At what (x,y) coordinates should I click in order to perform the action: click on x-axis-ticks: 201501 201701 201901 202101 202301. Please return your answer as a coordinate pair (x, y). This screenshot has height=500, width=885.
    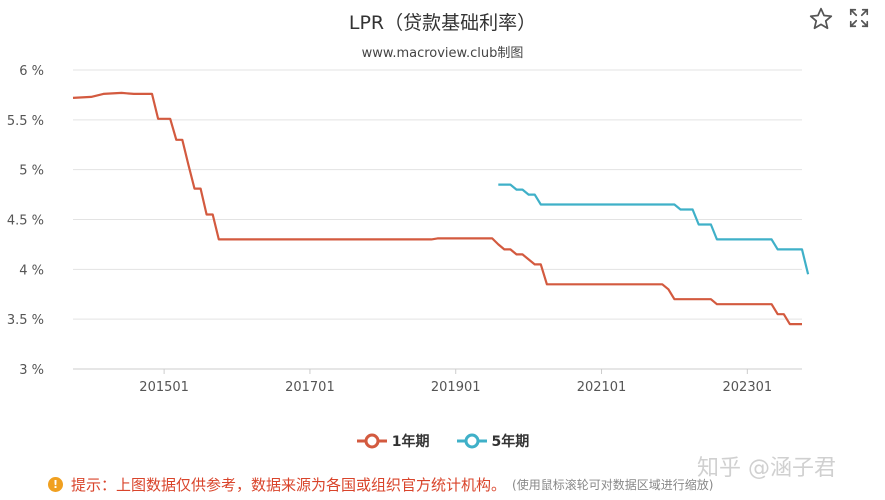
    Looking at the image, I should click on (455, 382).